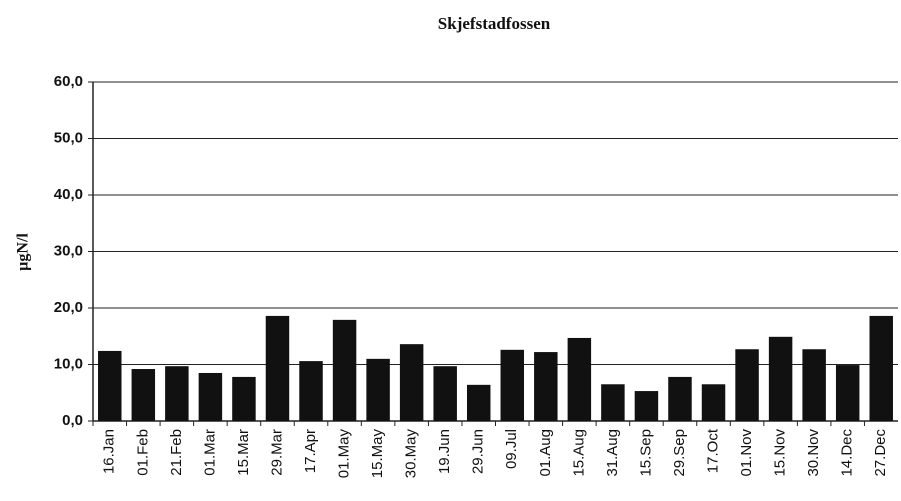 Image resolution: width=901 pixels, height=501 pixels. Describe the element at coordinates (511, 449) in the screenshot. I see `x-tick-label: 09.Jul` at that location.